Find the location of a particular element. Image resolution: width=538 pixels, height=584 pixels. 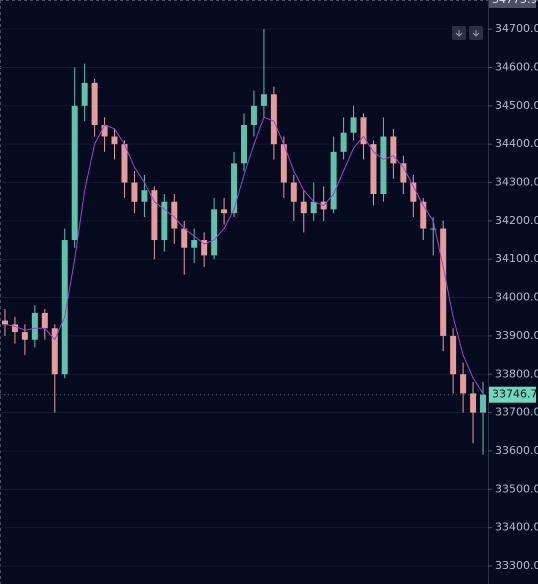

y-tick-label: 34000.0 is located at coordinates (516, 297).